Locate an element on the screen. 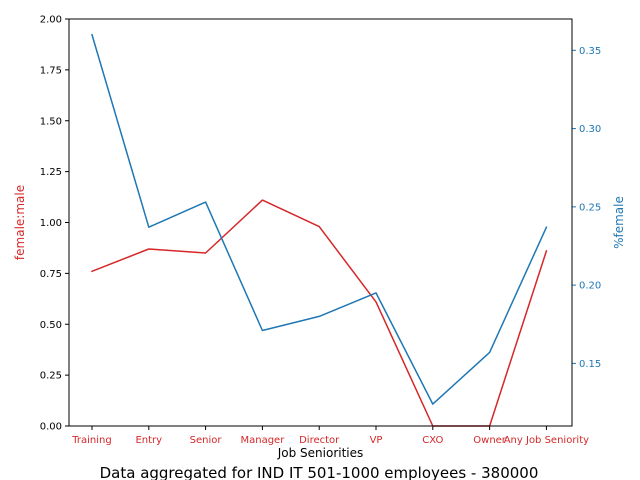 The width and height of the screenshot is (640, 480). left-tick-label: 0.75 is located at coordinates (51, 274).